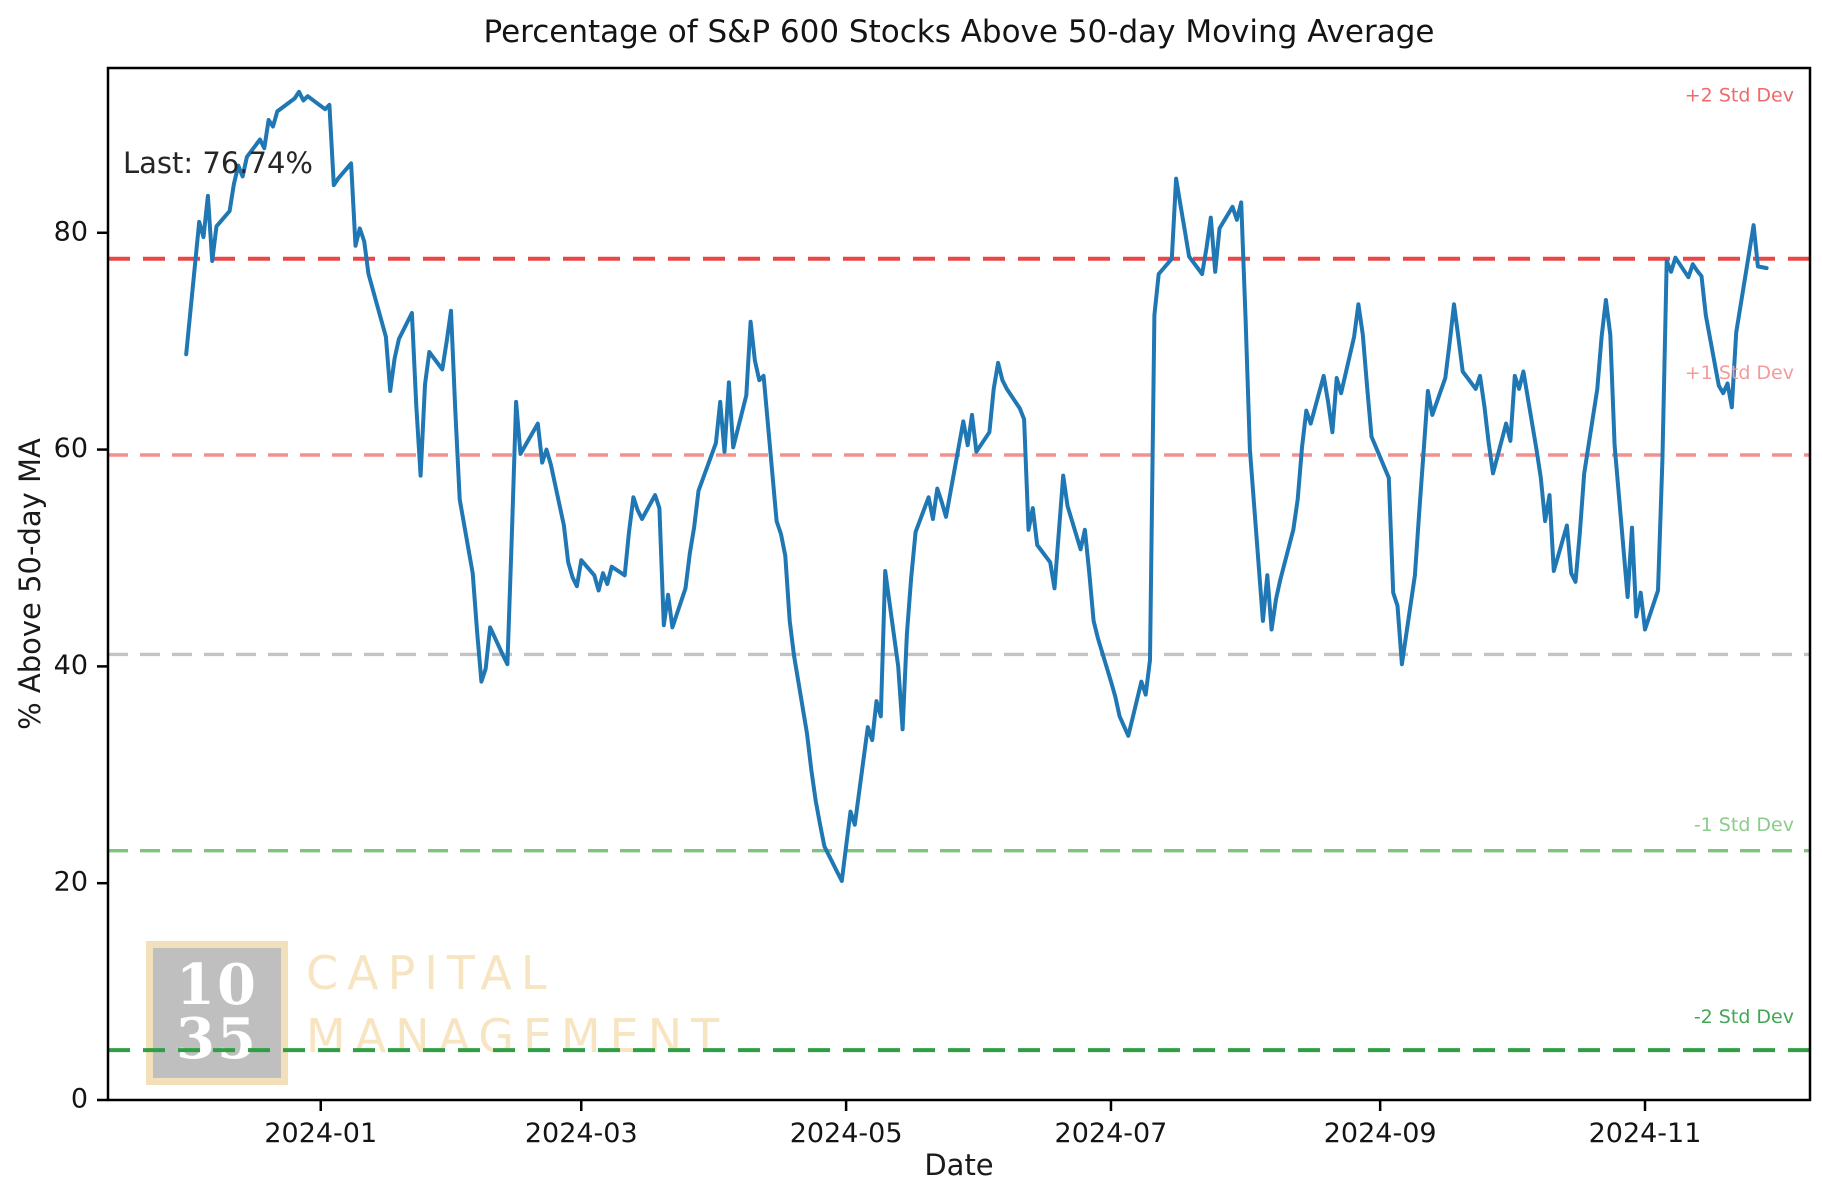  I want to click on y-tick-label: 20, so click(71, 882).